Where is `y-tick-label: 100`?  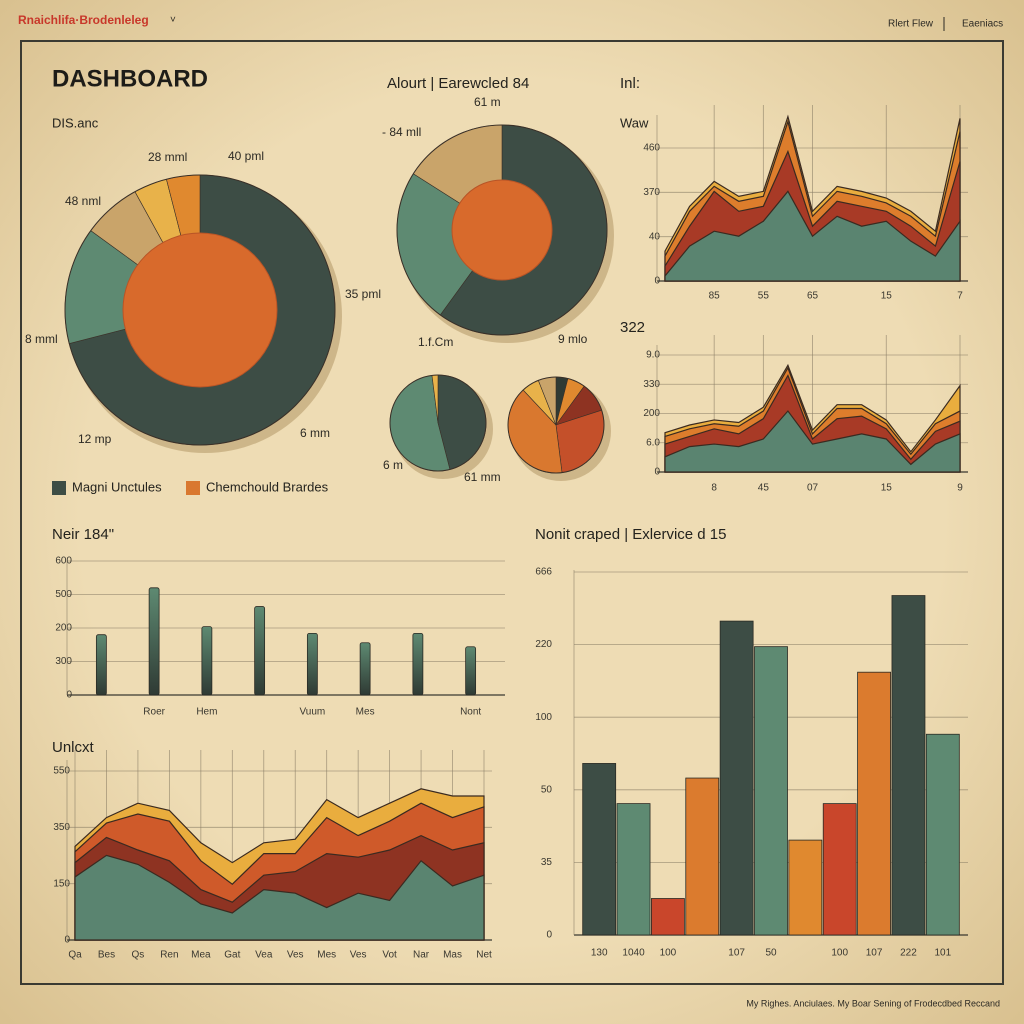
y-tick-label: 100 is located at coordinates (543, 717).